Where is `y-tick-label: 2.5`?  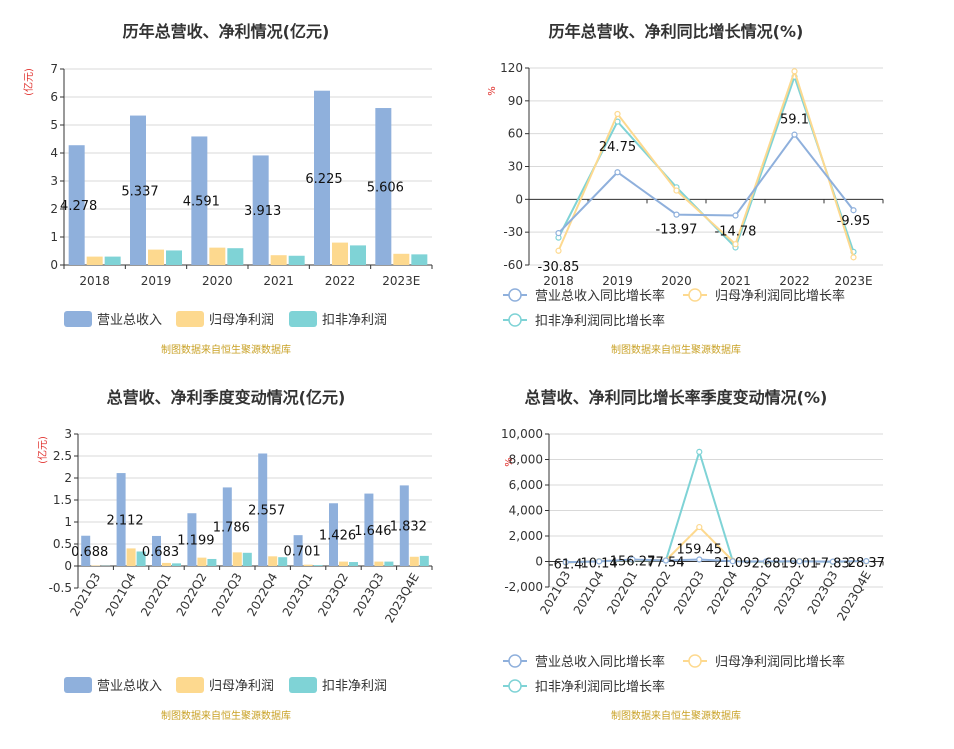
y-tick-label: 2.5 is located at coordinates (62, 456).